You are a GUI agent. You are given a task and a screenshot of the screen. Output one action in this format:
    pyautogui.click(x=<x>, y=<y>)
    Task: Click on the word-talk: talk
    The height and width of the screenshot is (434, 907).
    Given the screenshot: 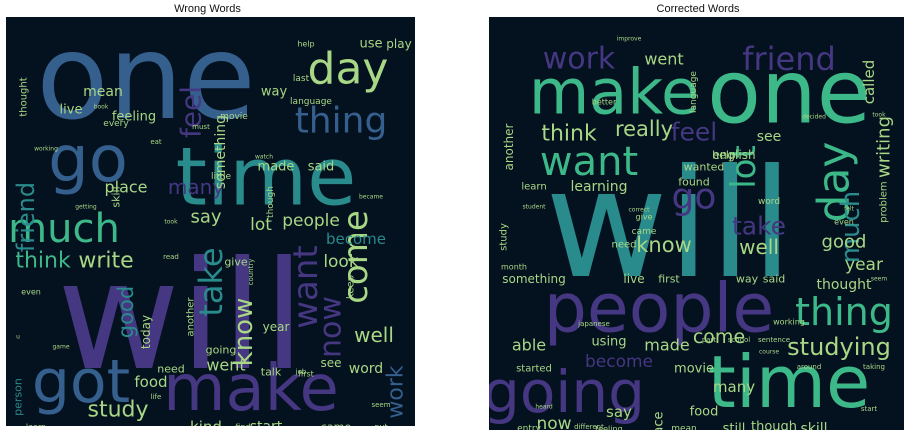 What is the action you would take?
    pyautogui.click(x=271, y=372)
    